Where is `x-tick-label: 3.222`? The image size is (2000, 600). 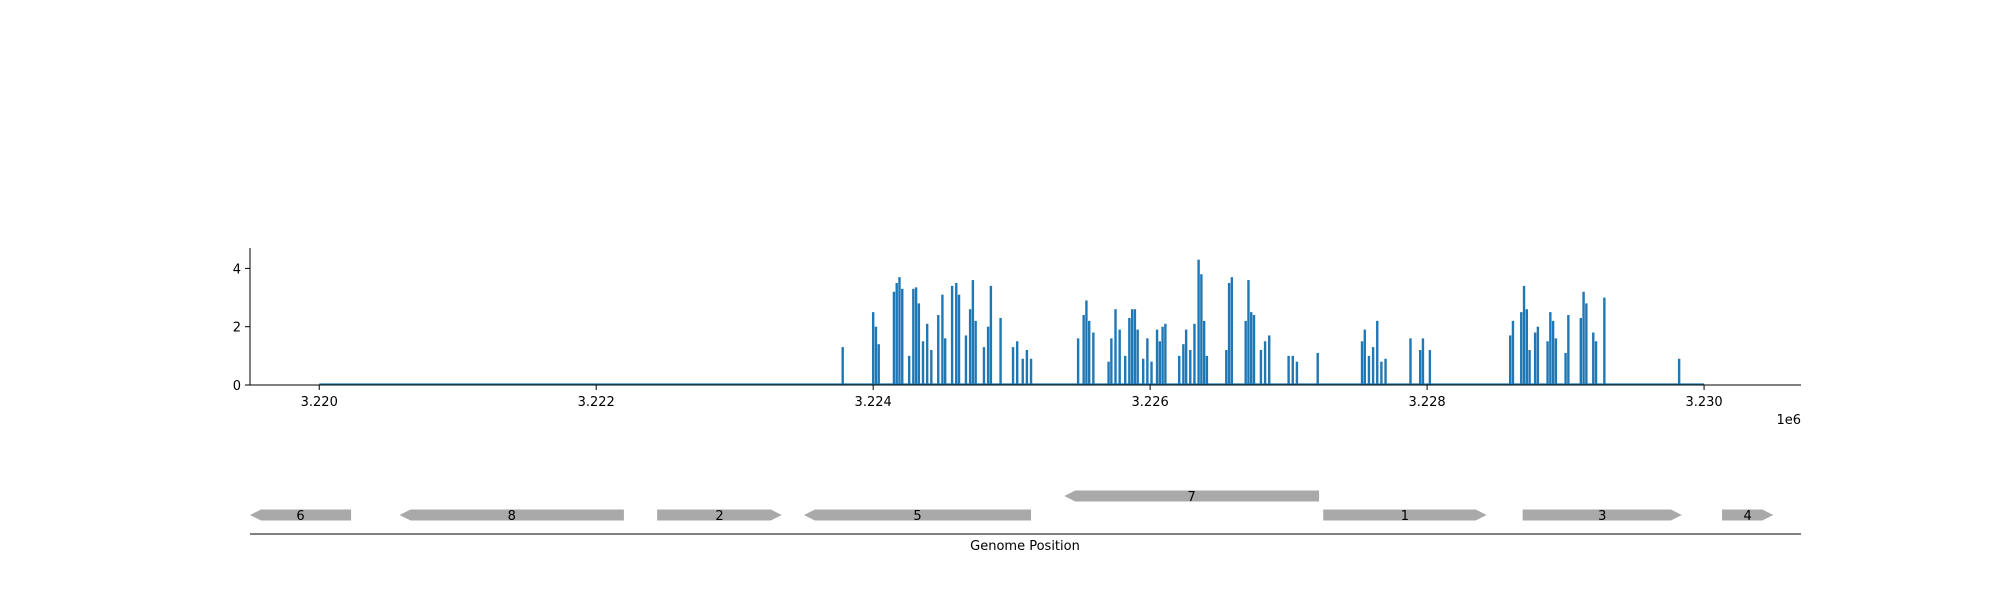
x-tick-label: 3.222 is located at coordinates (596, 402).